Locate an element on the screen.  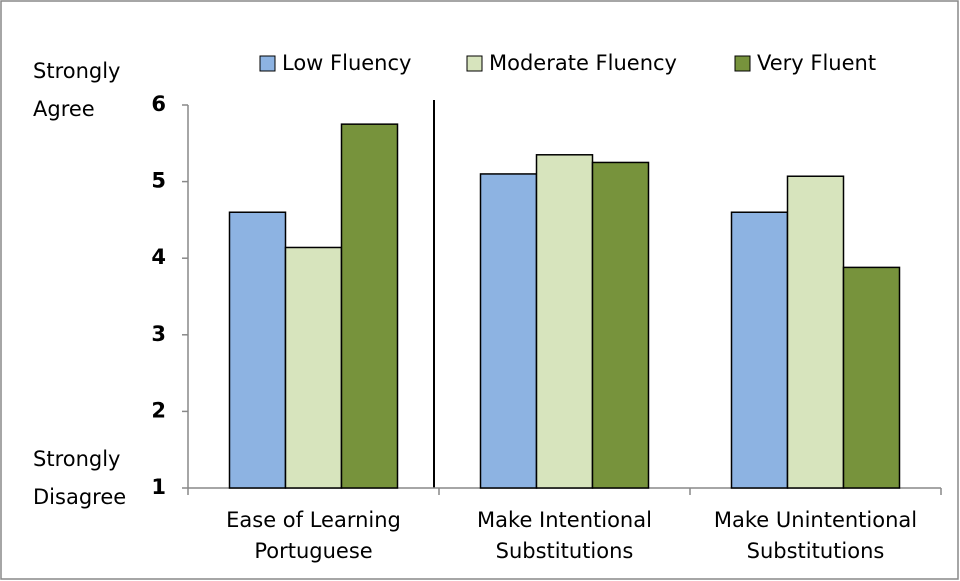
y-tick-label: 3 is located at coordinates (158, 334).